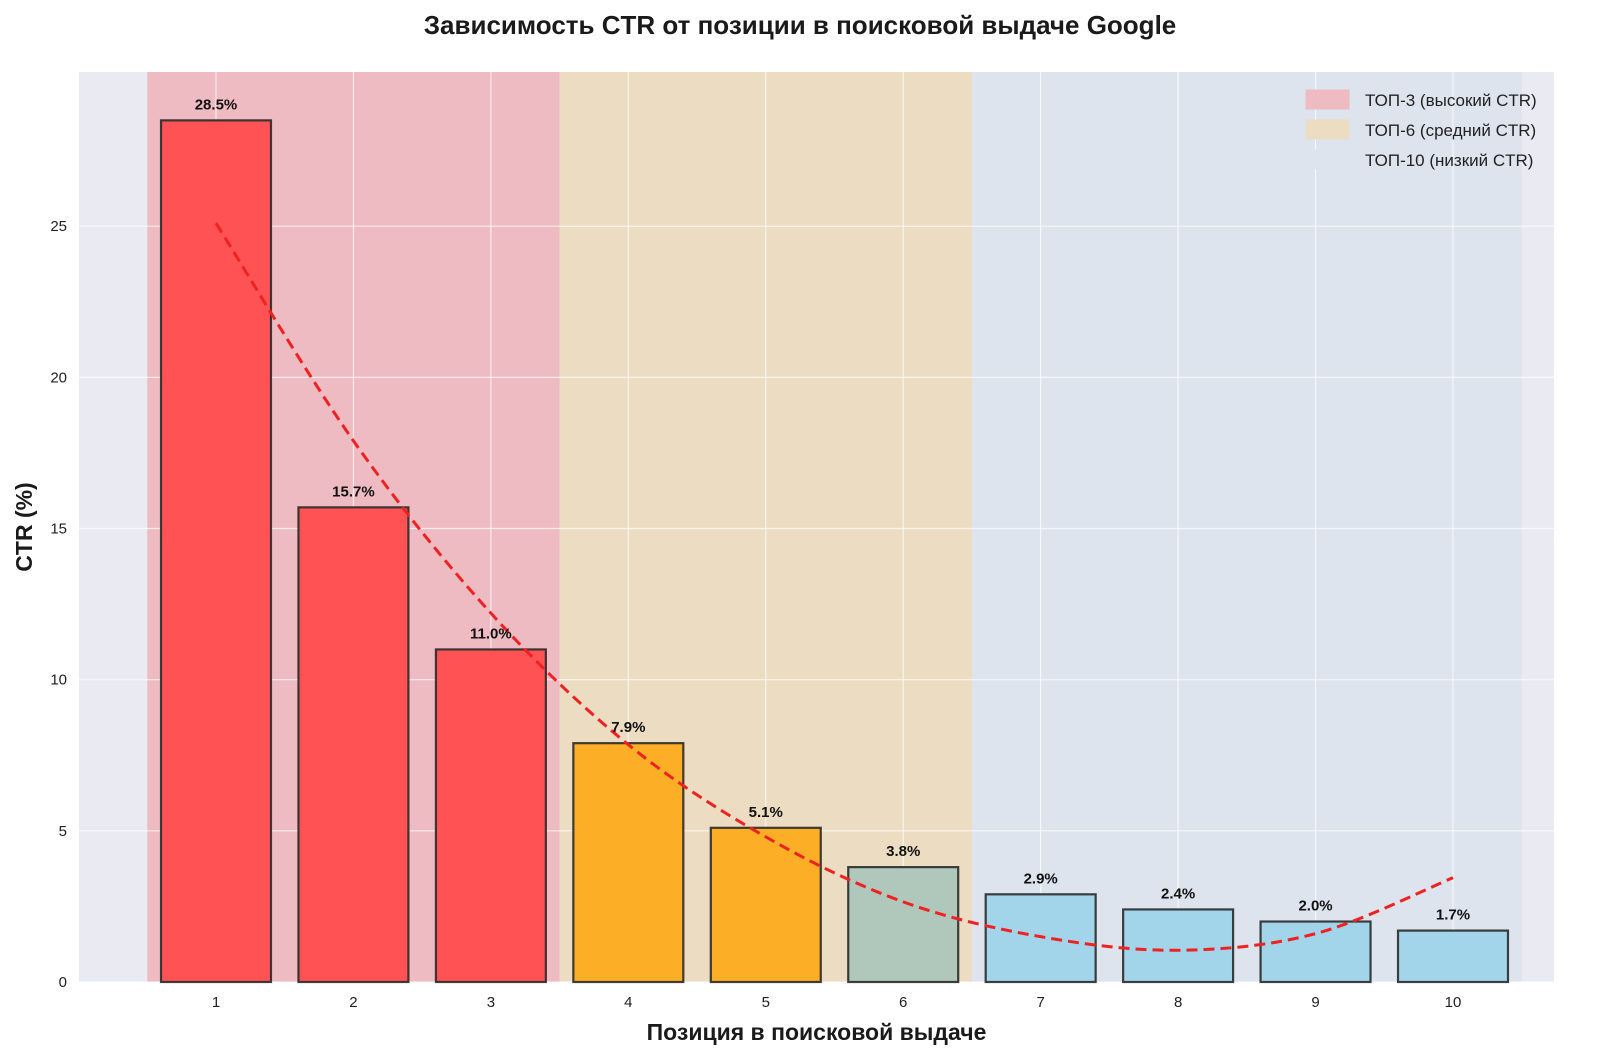 Image resolution: width=1600 pixels, height=1058 pixels. What do you see at coordinates (903, 851) in the screenshot?
I see `data-label: 3.8%` at bounding box center [903, 851].